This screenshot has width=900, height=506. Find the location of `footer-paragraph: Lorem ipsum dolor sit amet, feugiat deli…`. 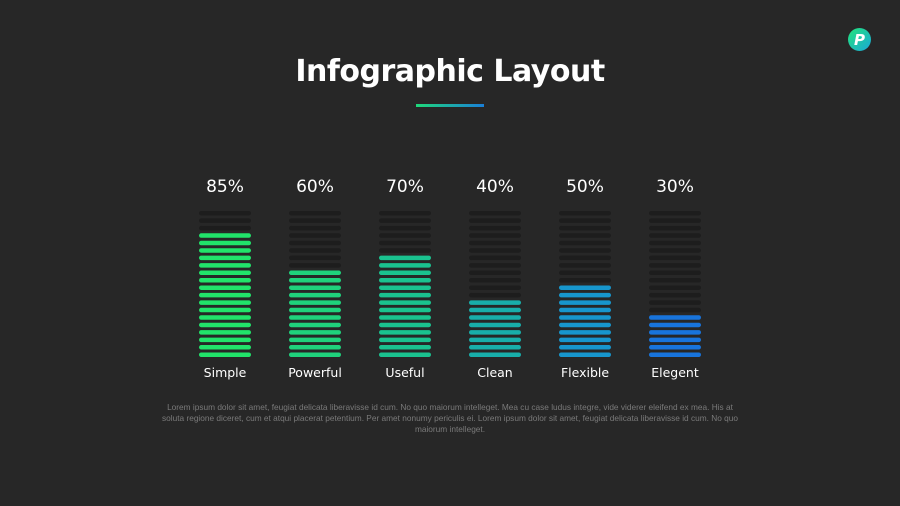

footer-paragraph: Lorem ipsum dolor sit amet, feugiat deli… is located at coordinates (450, 418).